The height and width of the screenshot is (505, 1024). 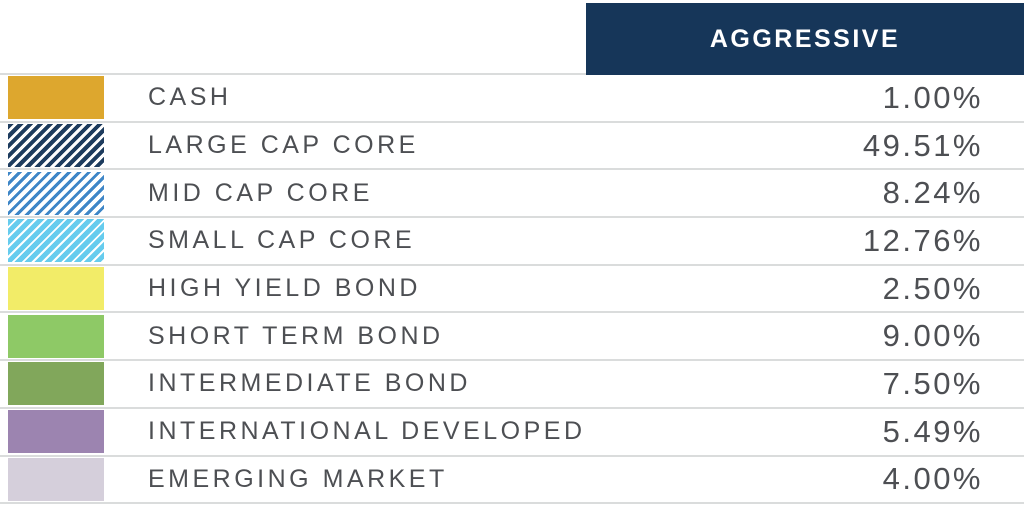 I want to click on asset-class-label: SHORT TERM BOND, so click(x=296, y=335).